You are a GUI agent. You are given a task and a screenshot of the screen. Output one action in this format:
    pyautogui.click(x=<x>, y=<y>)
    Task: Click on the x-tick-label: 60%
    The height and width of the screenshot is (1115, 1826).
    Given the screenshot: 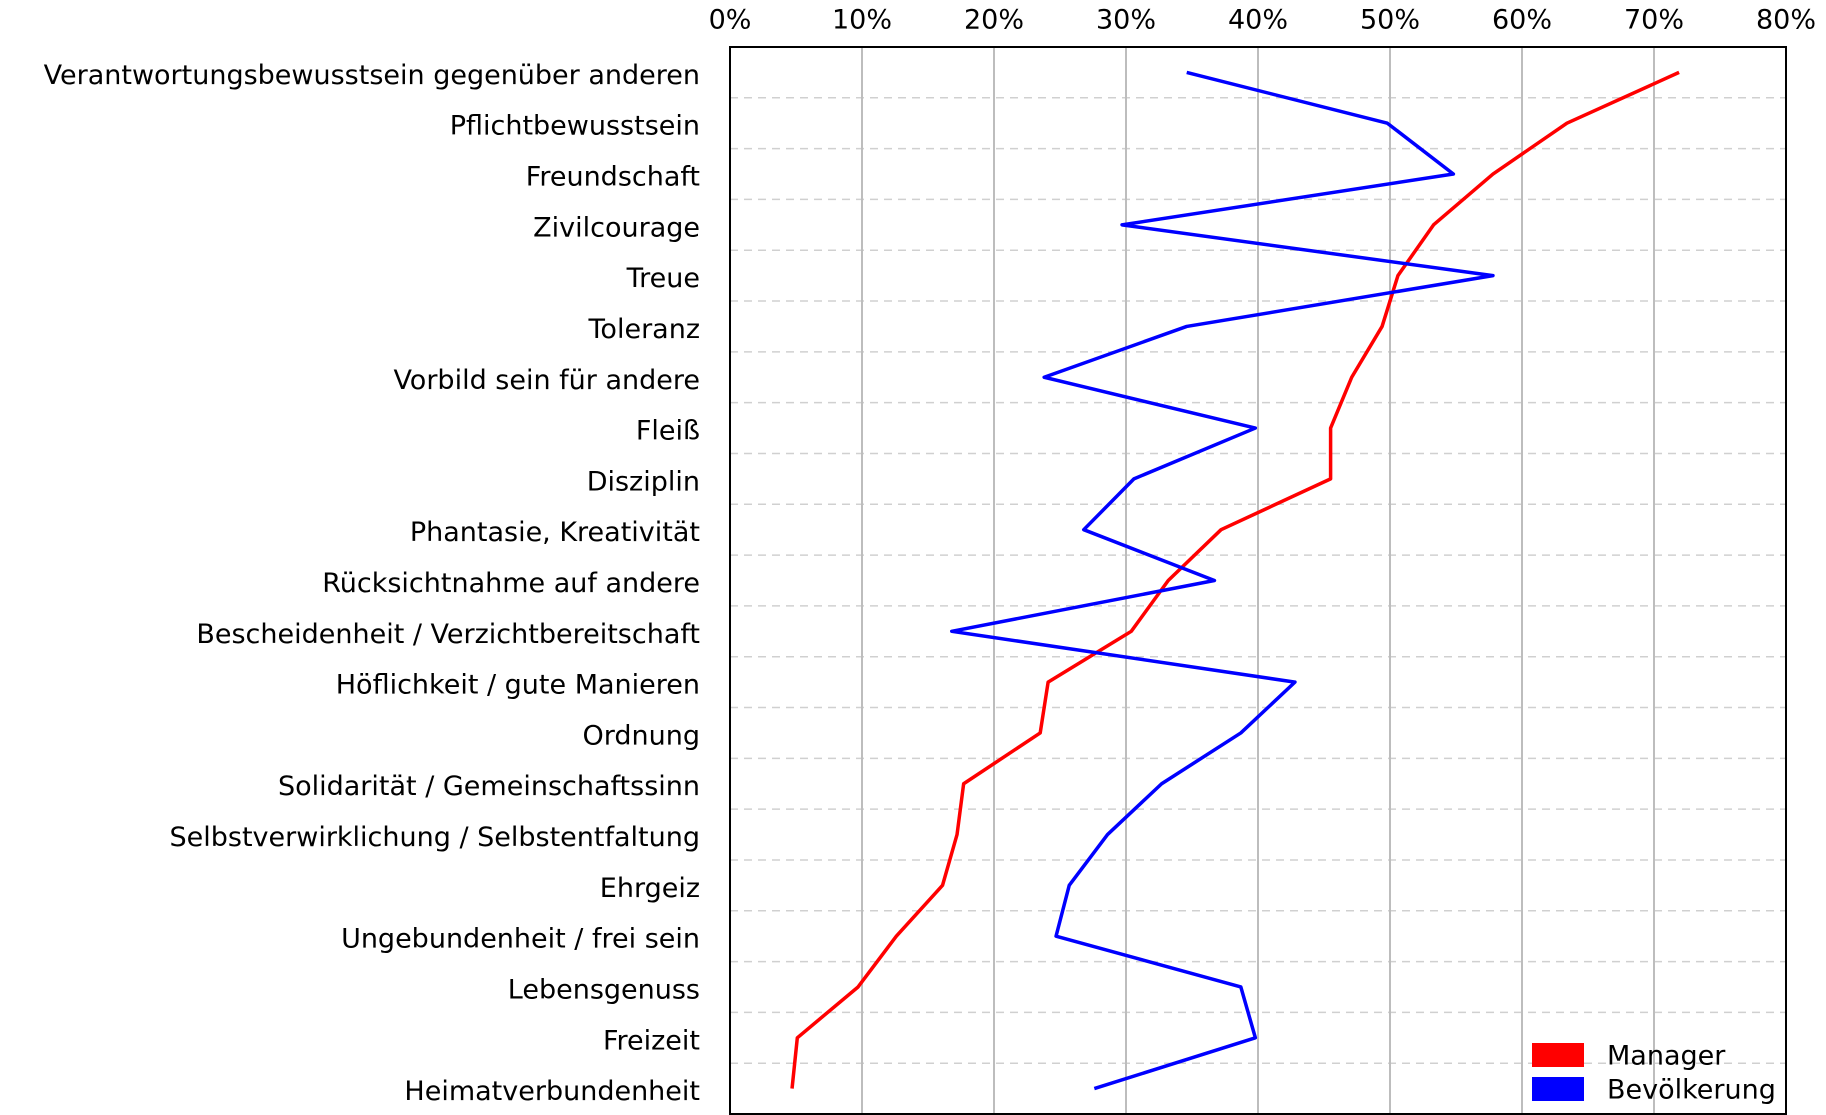 What is the action you would take?
    pyautogui.click(x=1522, y=20)
    